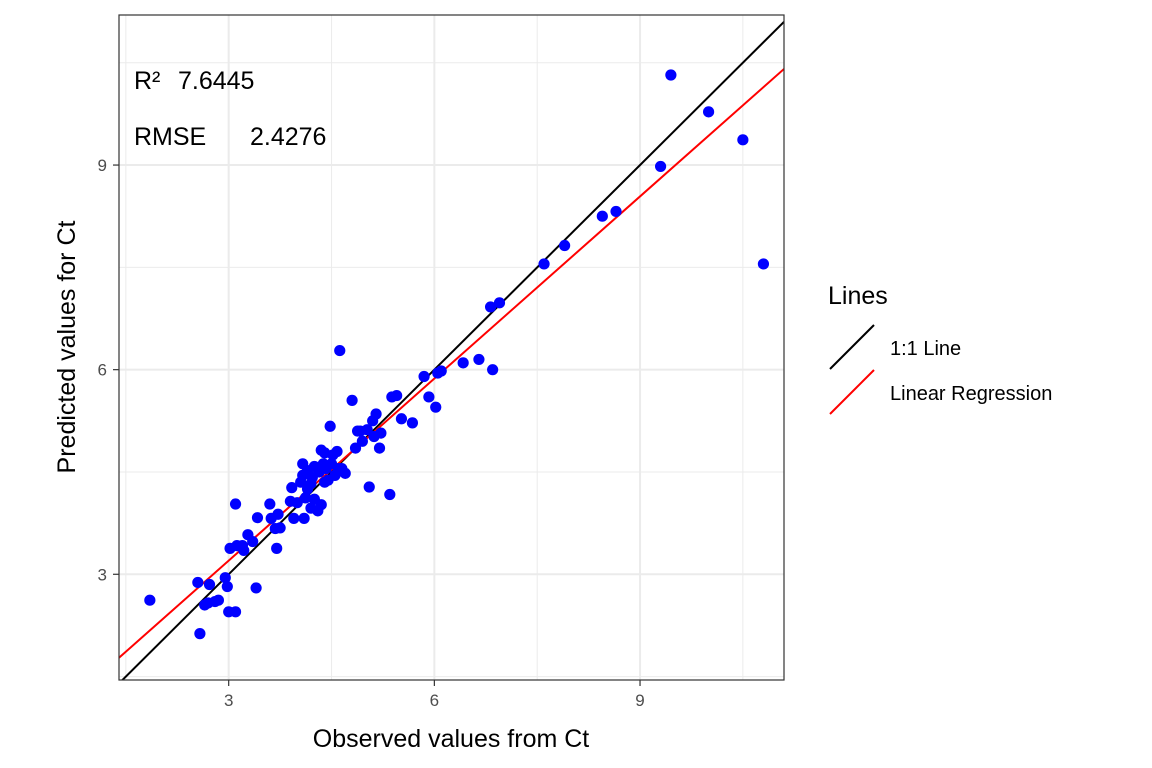 This screenshot has width=1152, height=768. I want to click on legend-key-linear-regression, so click(852, 392).